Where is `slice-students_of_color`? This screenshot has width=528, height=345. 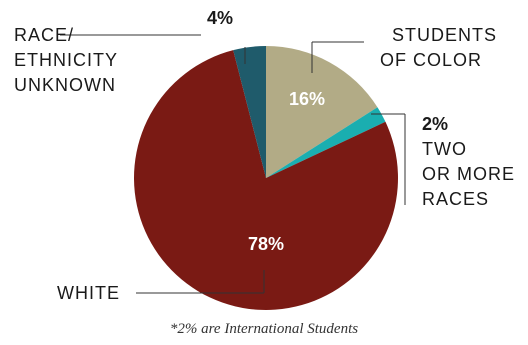 slice-students_of_color is located at coordinates (322, 112).